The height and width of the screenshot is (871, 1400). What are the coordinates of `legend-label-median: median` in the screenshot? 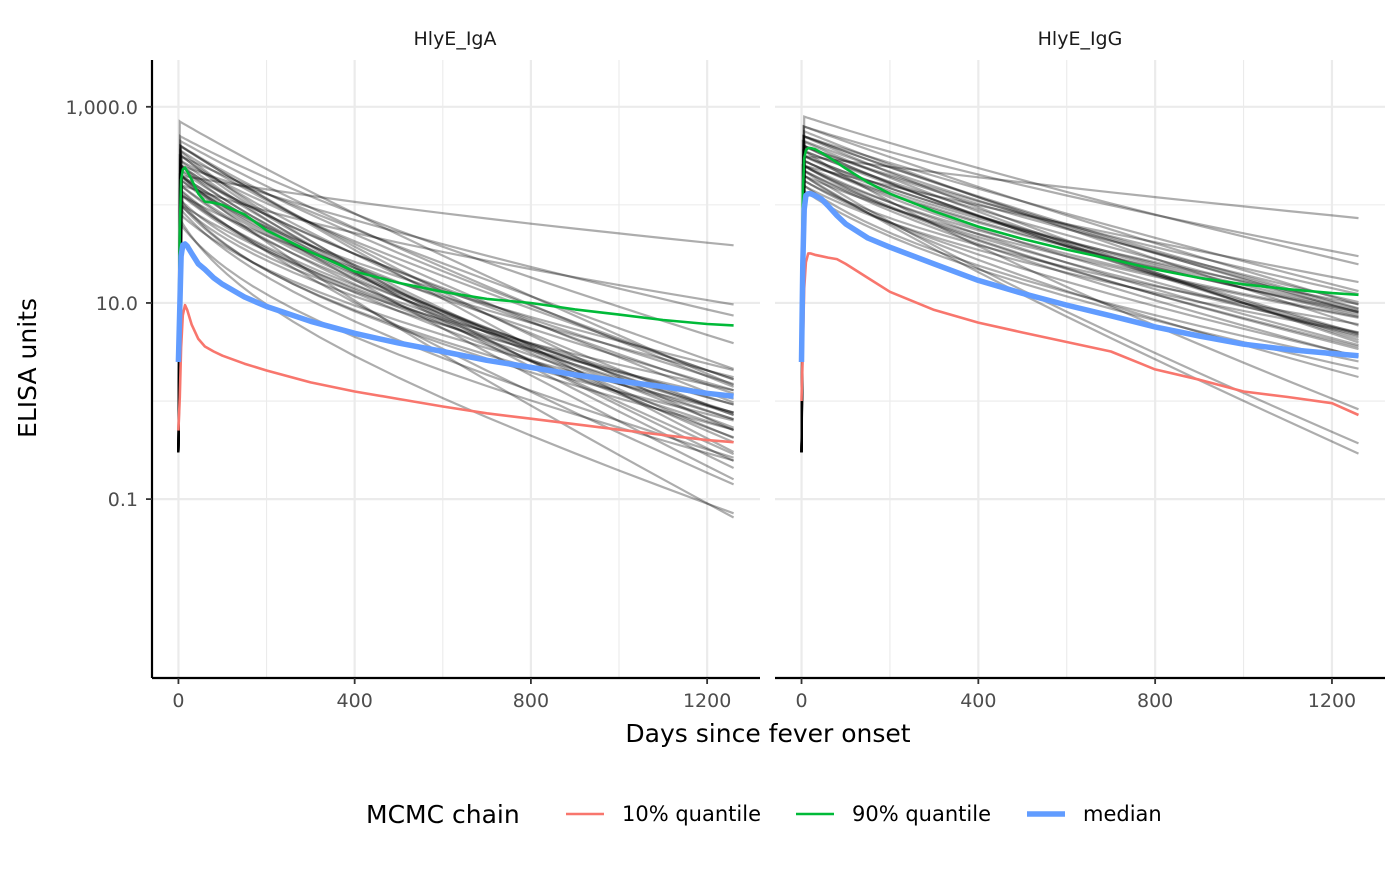 It's located at (1122, 814).